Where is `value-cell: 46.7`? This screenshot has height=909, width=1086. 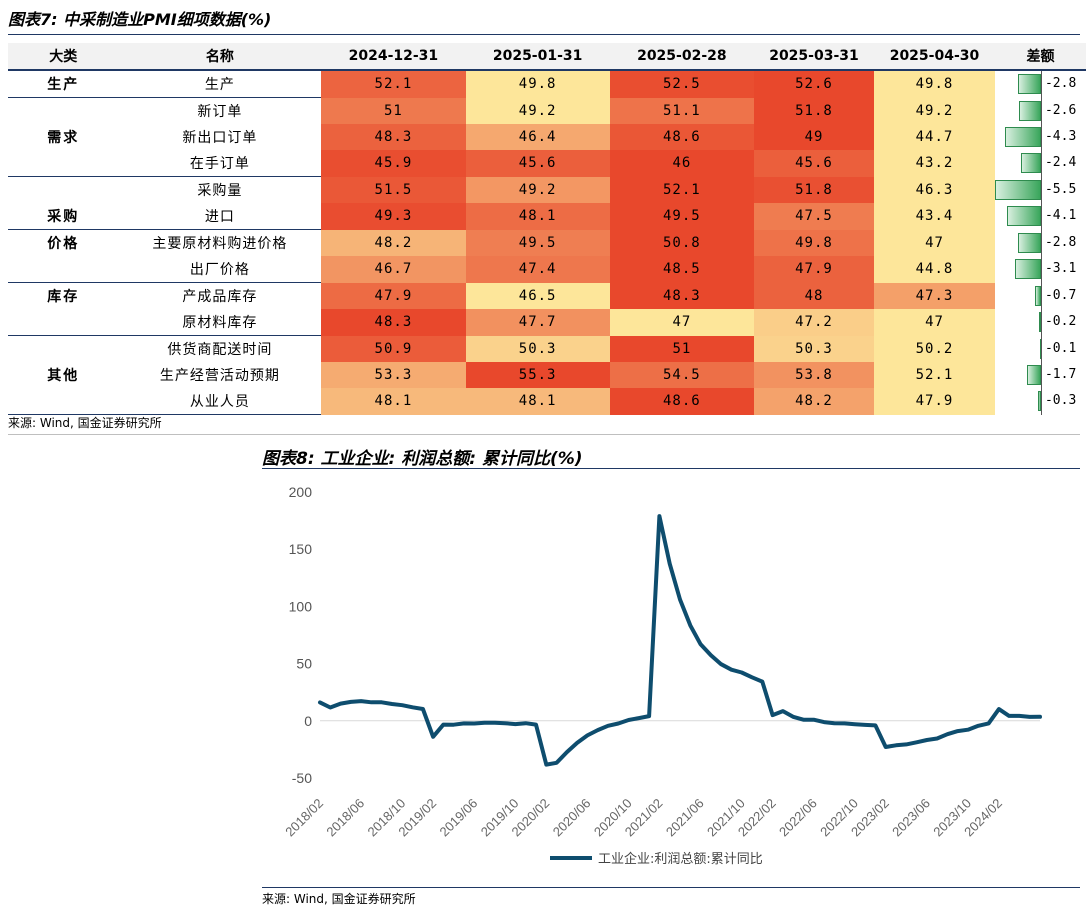
value-cell: 46.7 is located at coordinates (393, 269).